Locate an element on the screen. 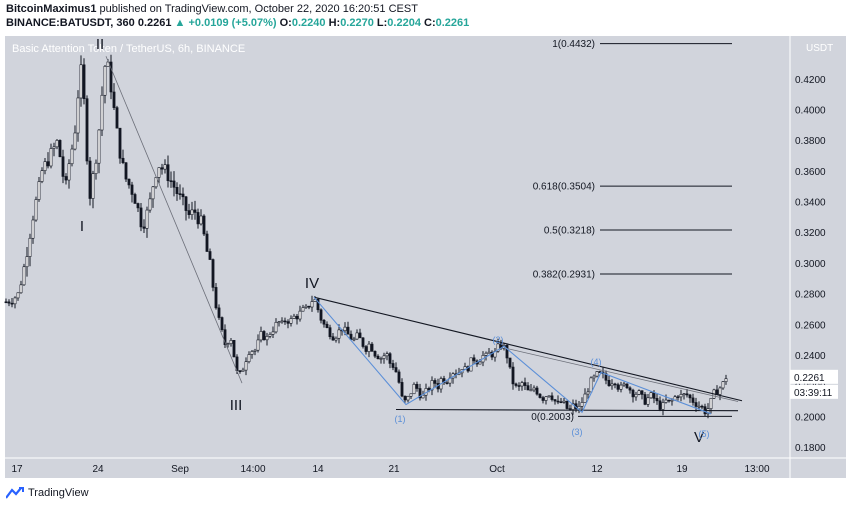 This screenshot has height=510, width=850. tradingview-logo-icon is located at coordinates (15, 493).